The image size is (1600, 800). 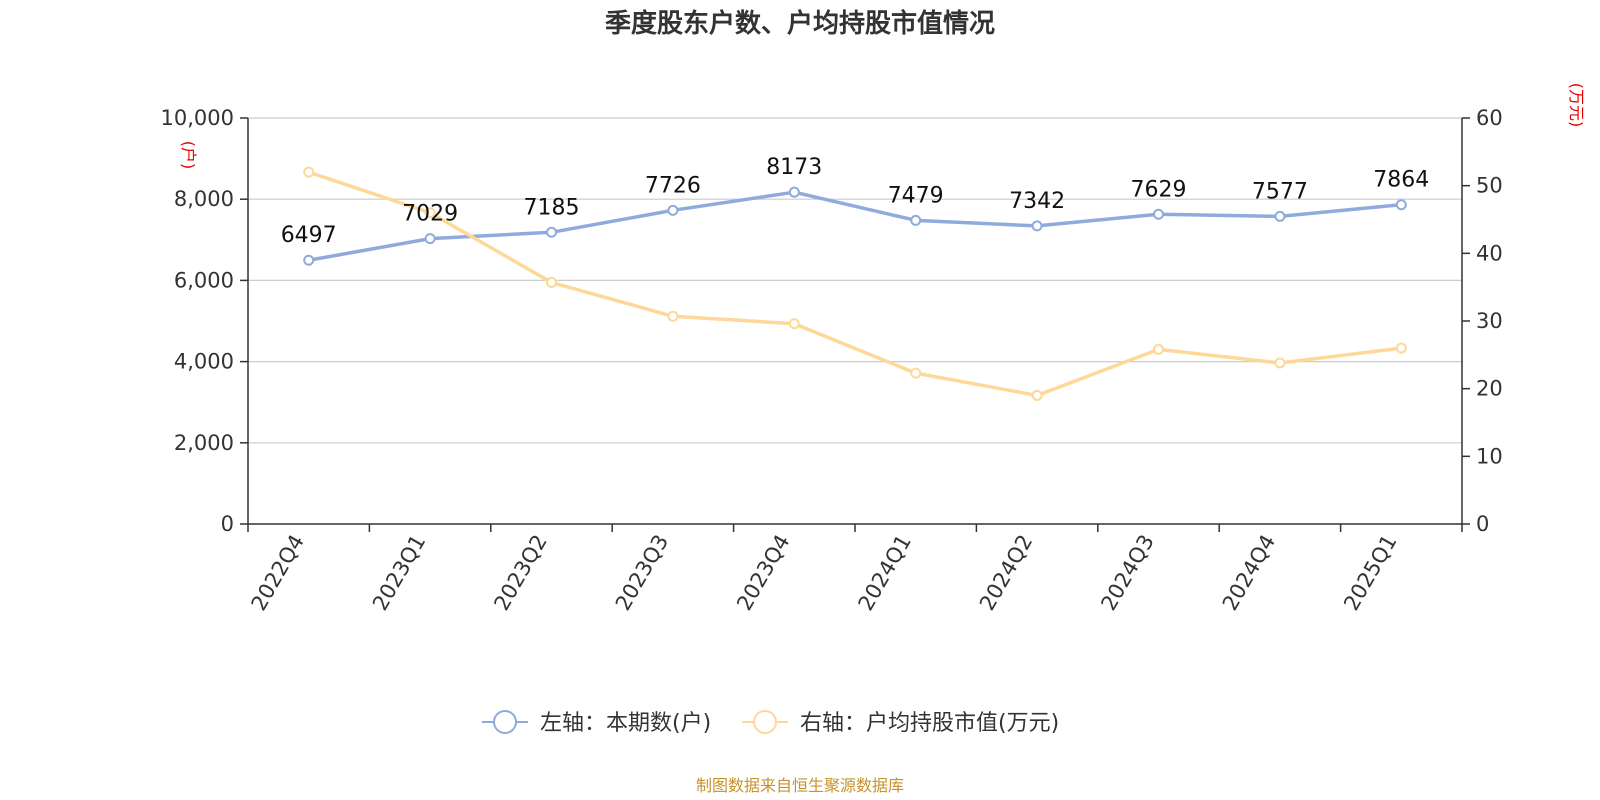 What do you see at coordinates (1489, 321) in the screenshot?
I see `right-axis-tick-label: 30` at bounding box center [1489, 321].